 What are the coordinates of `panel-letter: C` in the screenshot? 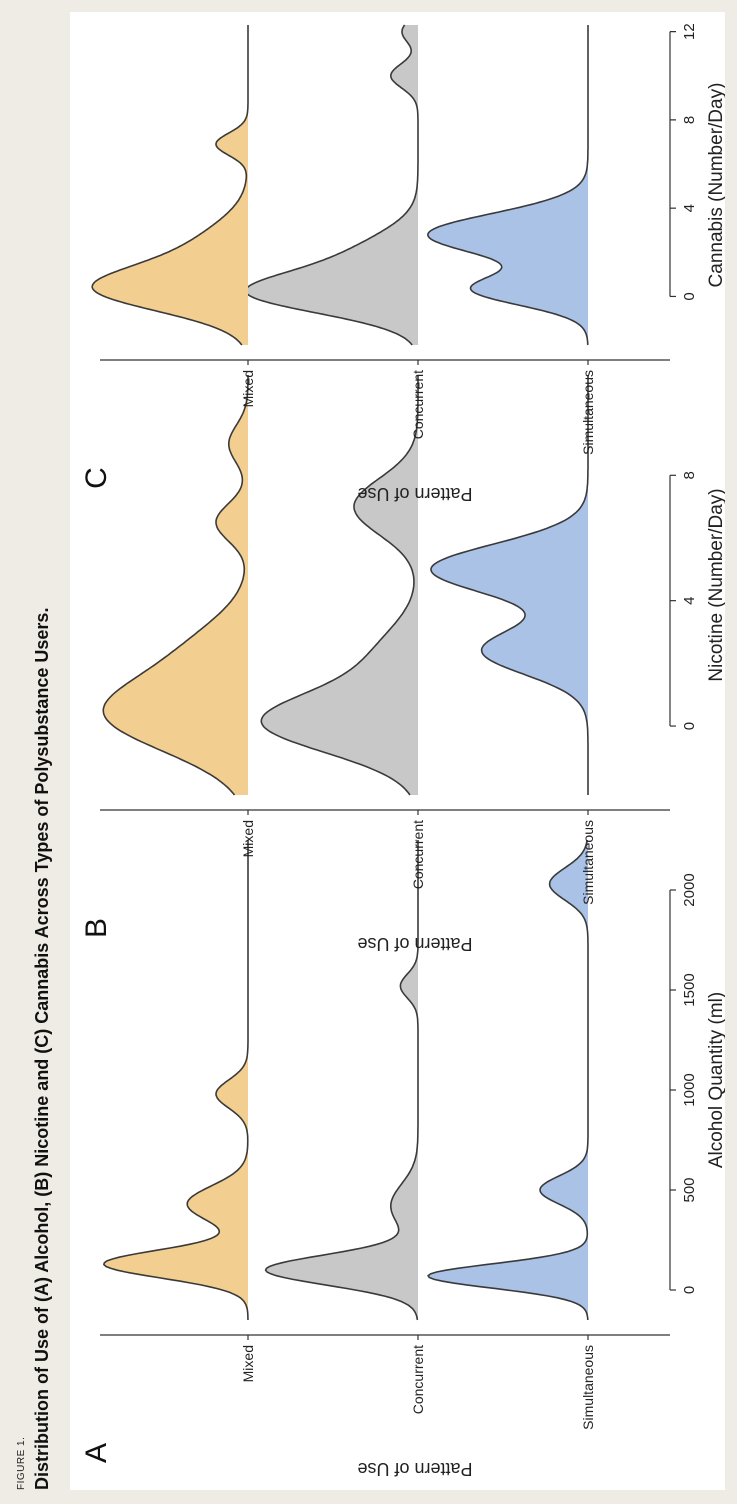 It's located at (96, 478).